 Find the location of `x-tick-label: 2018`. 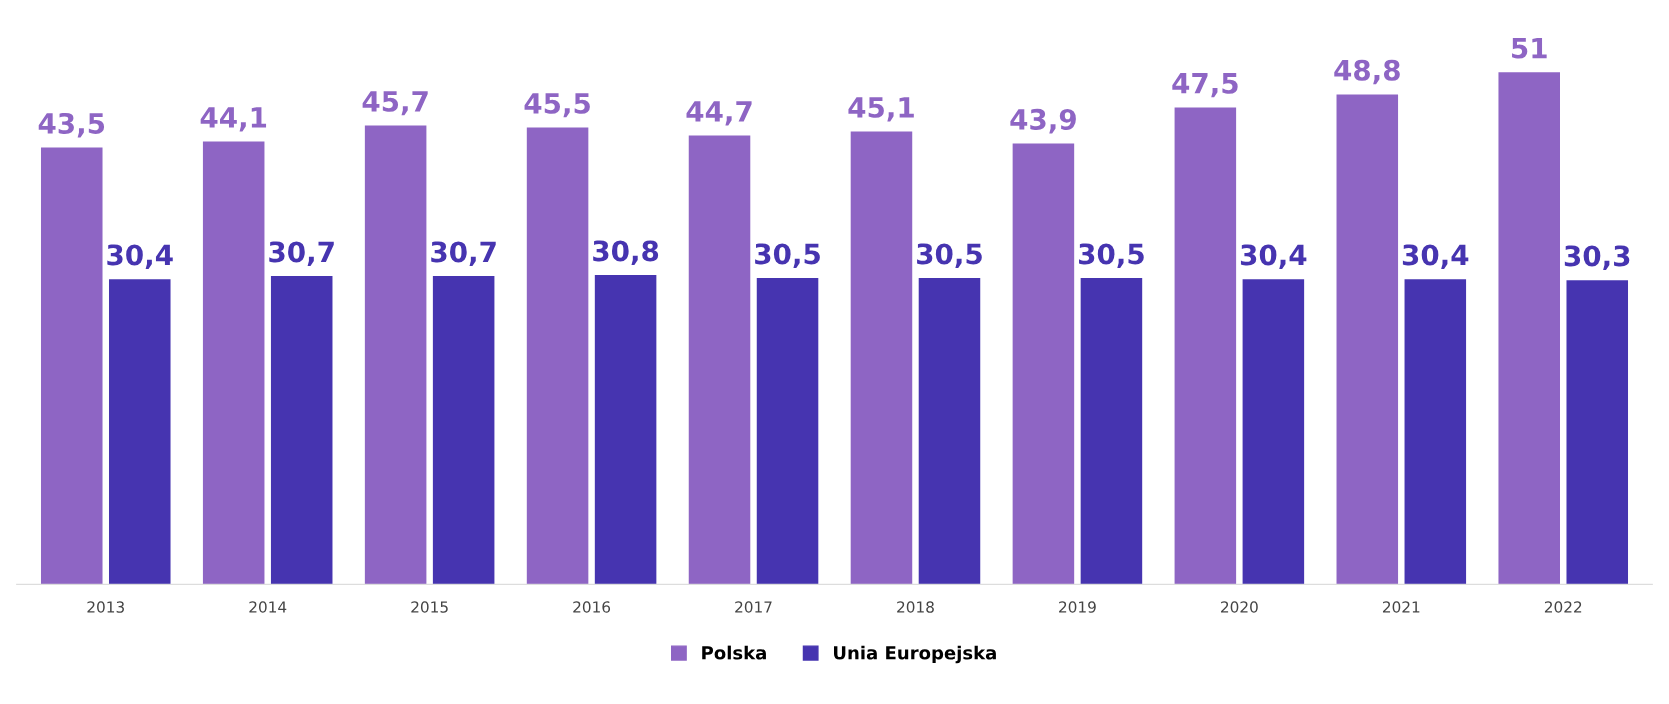

x-tick-label: 2018 is located at coordinates (915, 607).